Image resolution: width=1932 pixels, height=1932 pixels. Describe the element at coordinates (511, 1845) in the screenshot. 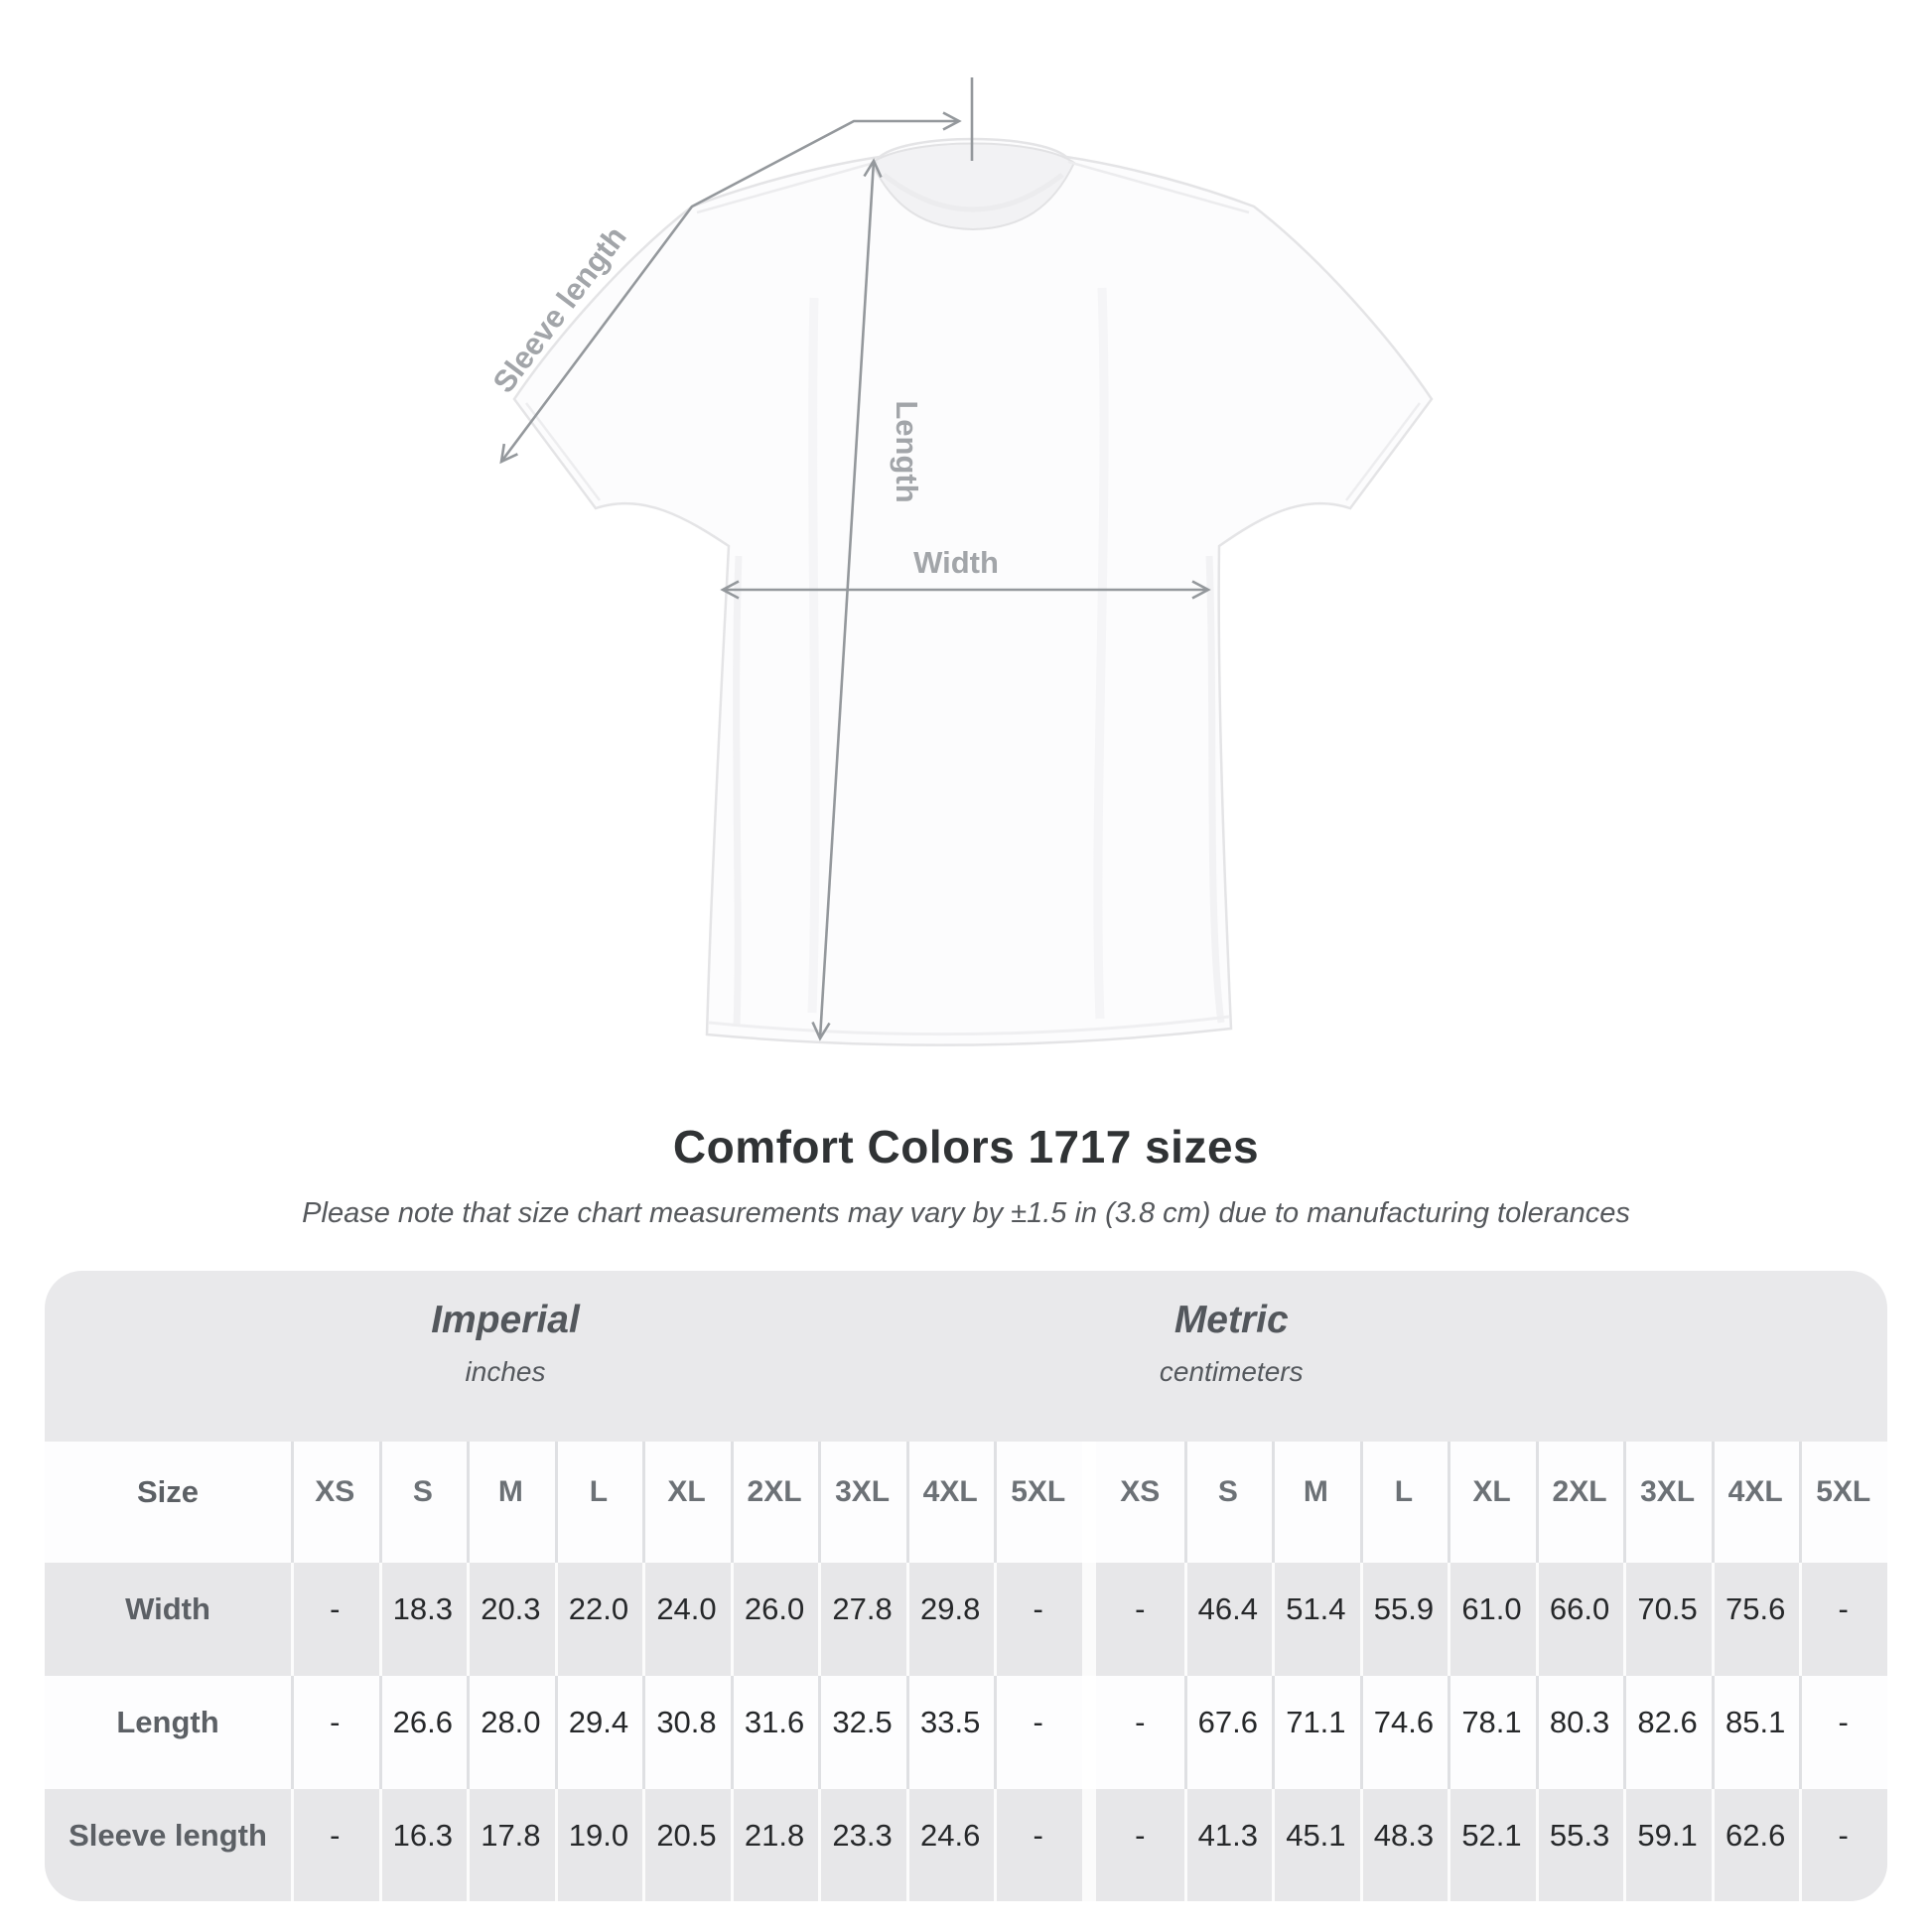

I see `table-cell: 17.8` at that location.